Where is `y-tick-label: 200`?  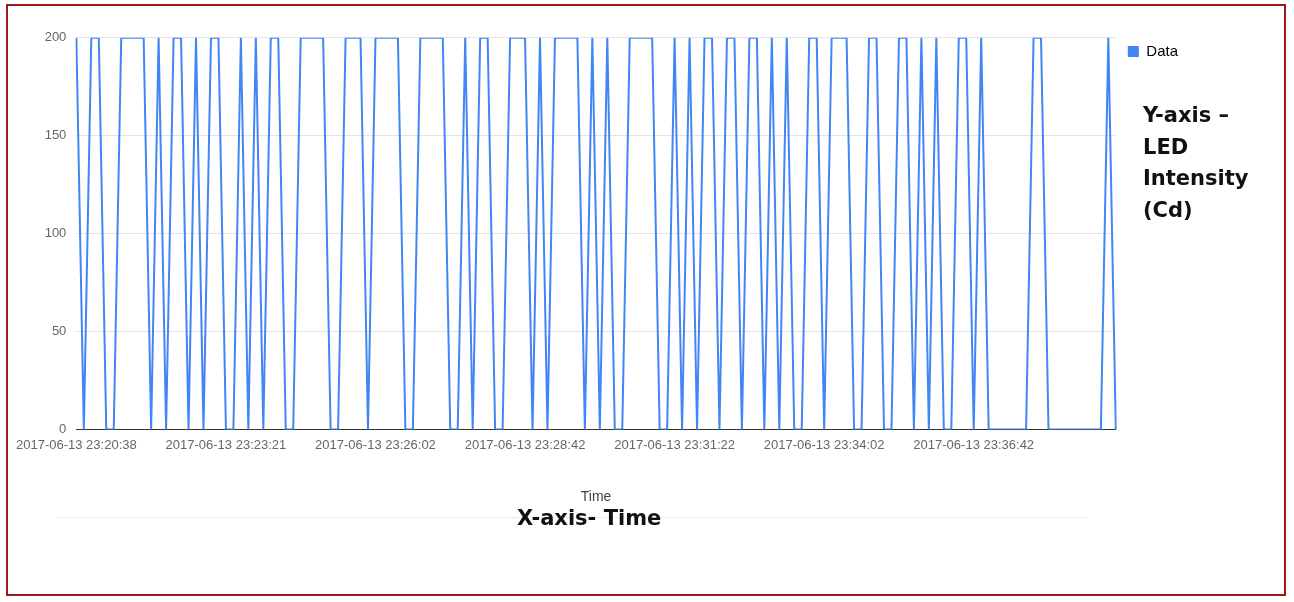
y-tick-label: 200 is located at coordinates (55, 37).